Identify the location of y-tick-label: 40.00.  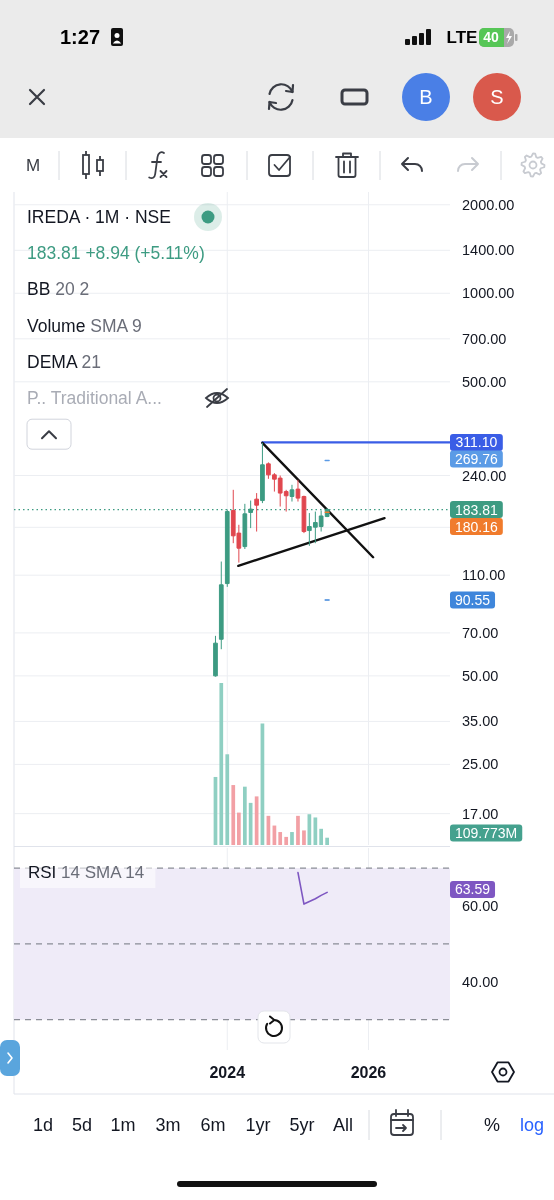
(480, 981).